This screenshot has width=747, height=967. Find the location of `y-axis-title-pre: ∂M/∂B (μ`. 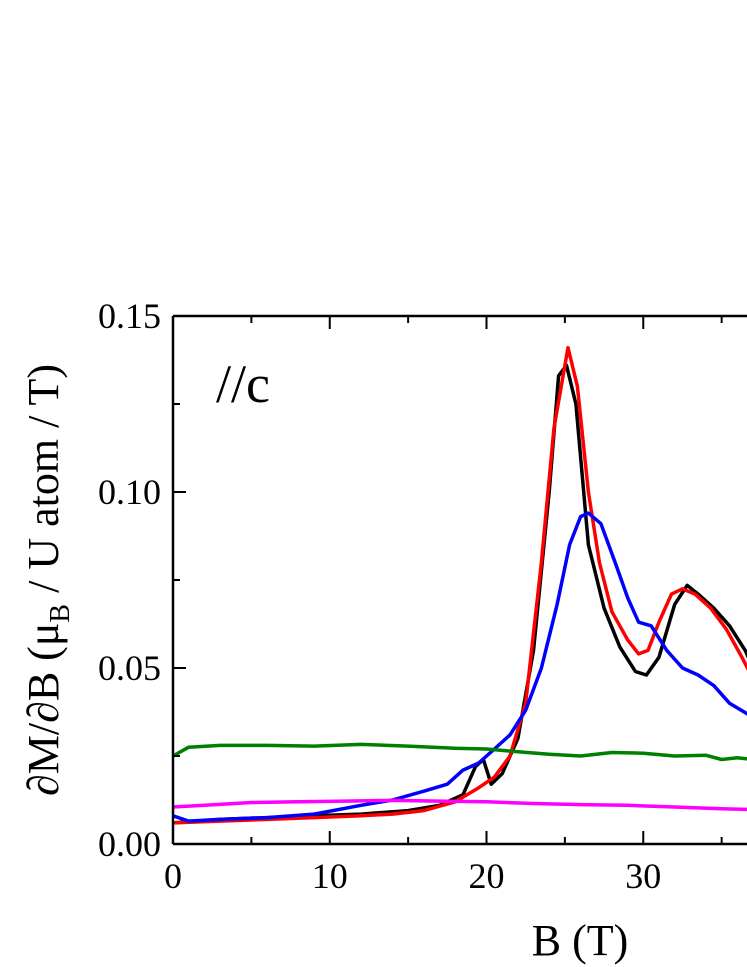

y-axis-title-pre: ∂M/∂B (μ is located at coordinates (43, 709).